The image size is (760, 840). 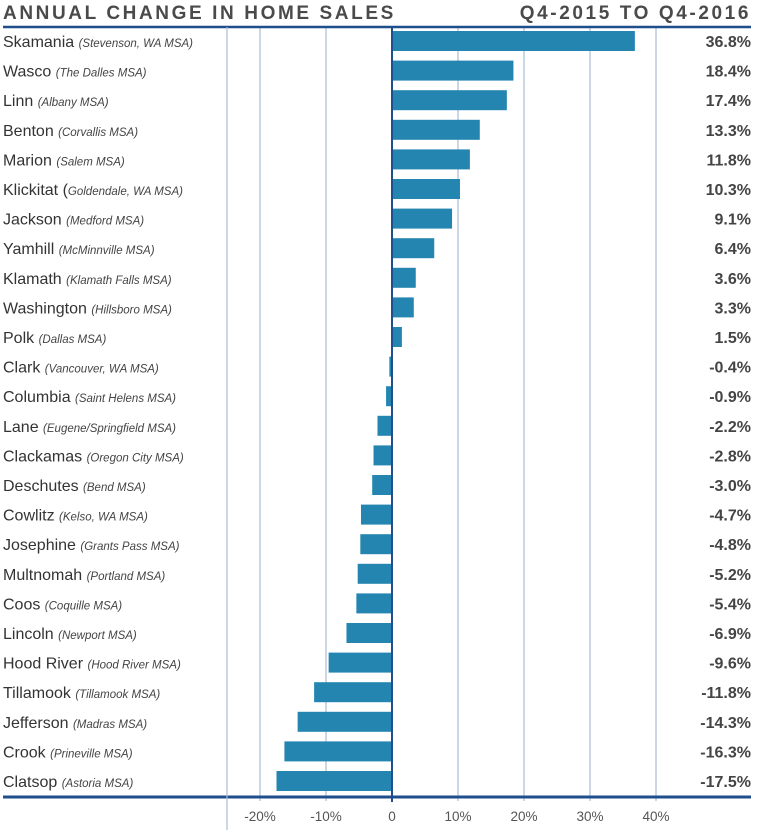 What do you see at coordinates (730, 368) in the screenshot?
I see `value-label: -0.4%` at bounding box center [730, 368].